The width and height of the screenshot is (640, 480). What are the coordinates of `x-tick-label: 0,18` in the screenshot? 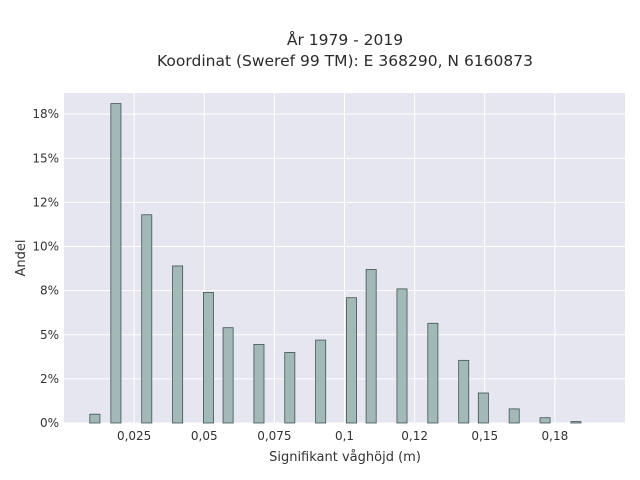 It's located at (555, 436).